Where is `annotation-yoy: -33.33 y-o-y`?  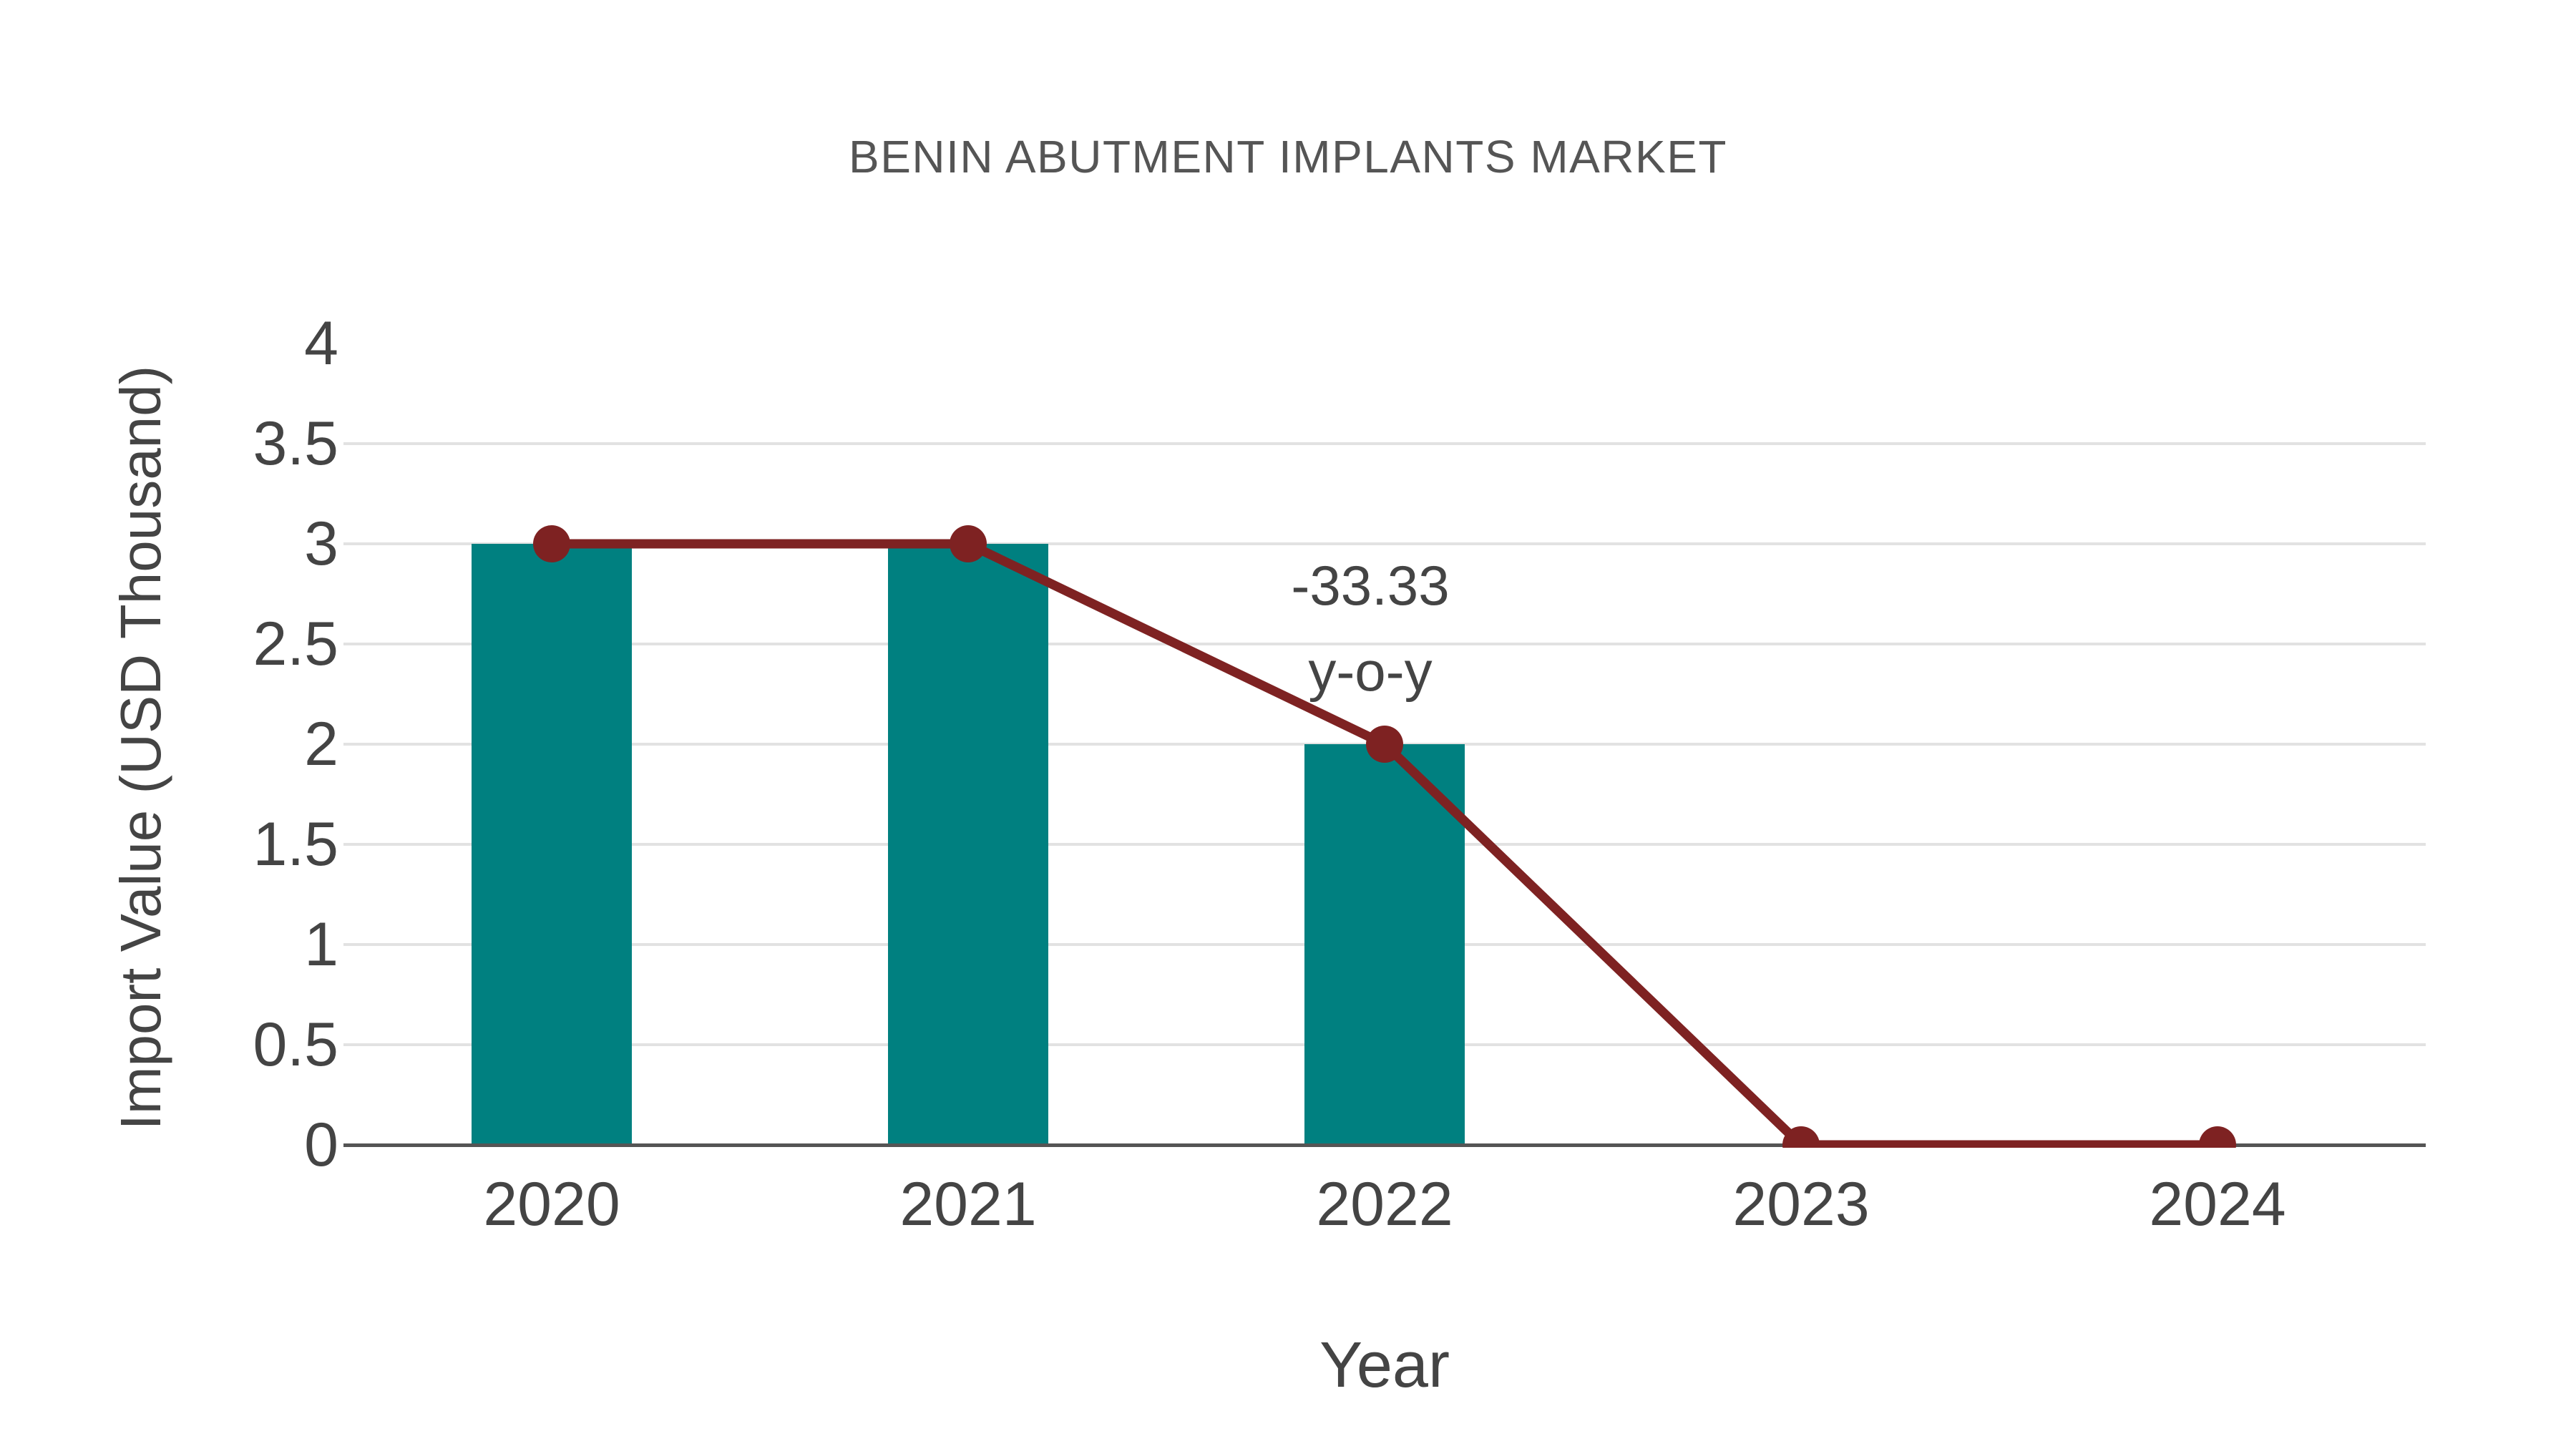 annotation-yoy: -33.33 y-o-y is located at coordinates (1370, 628).